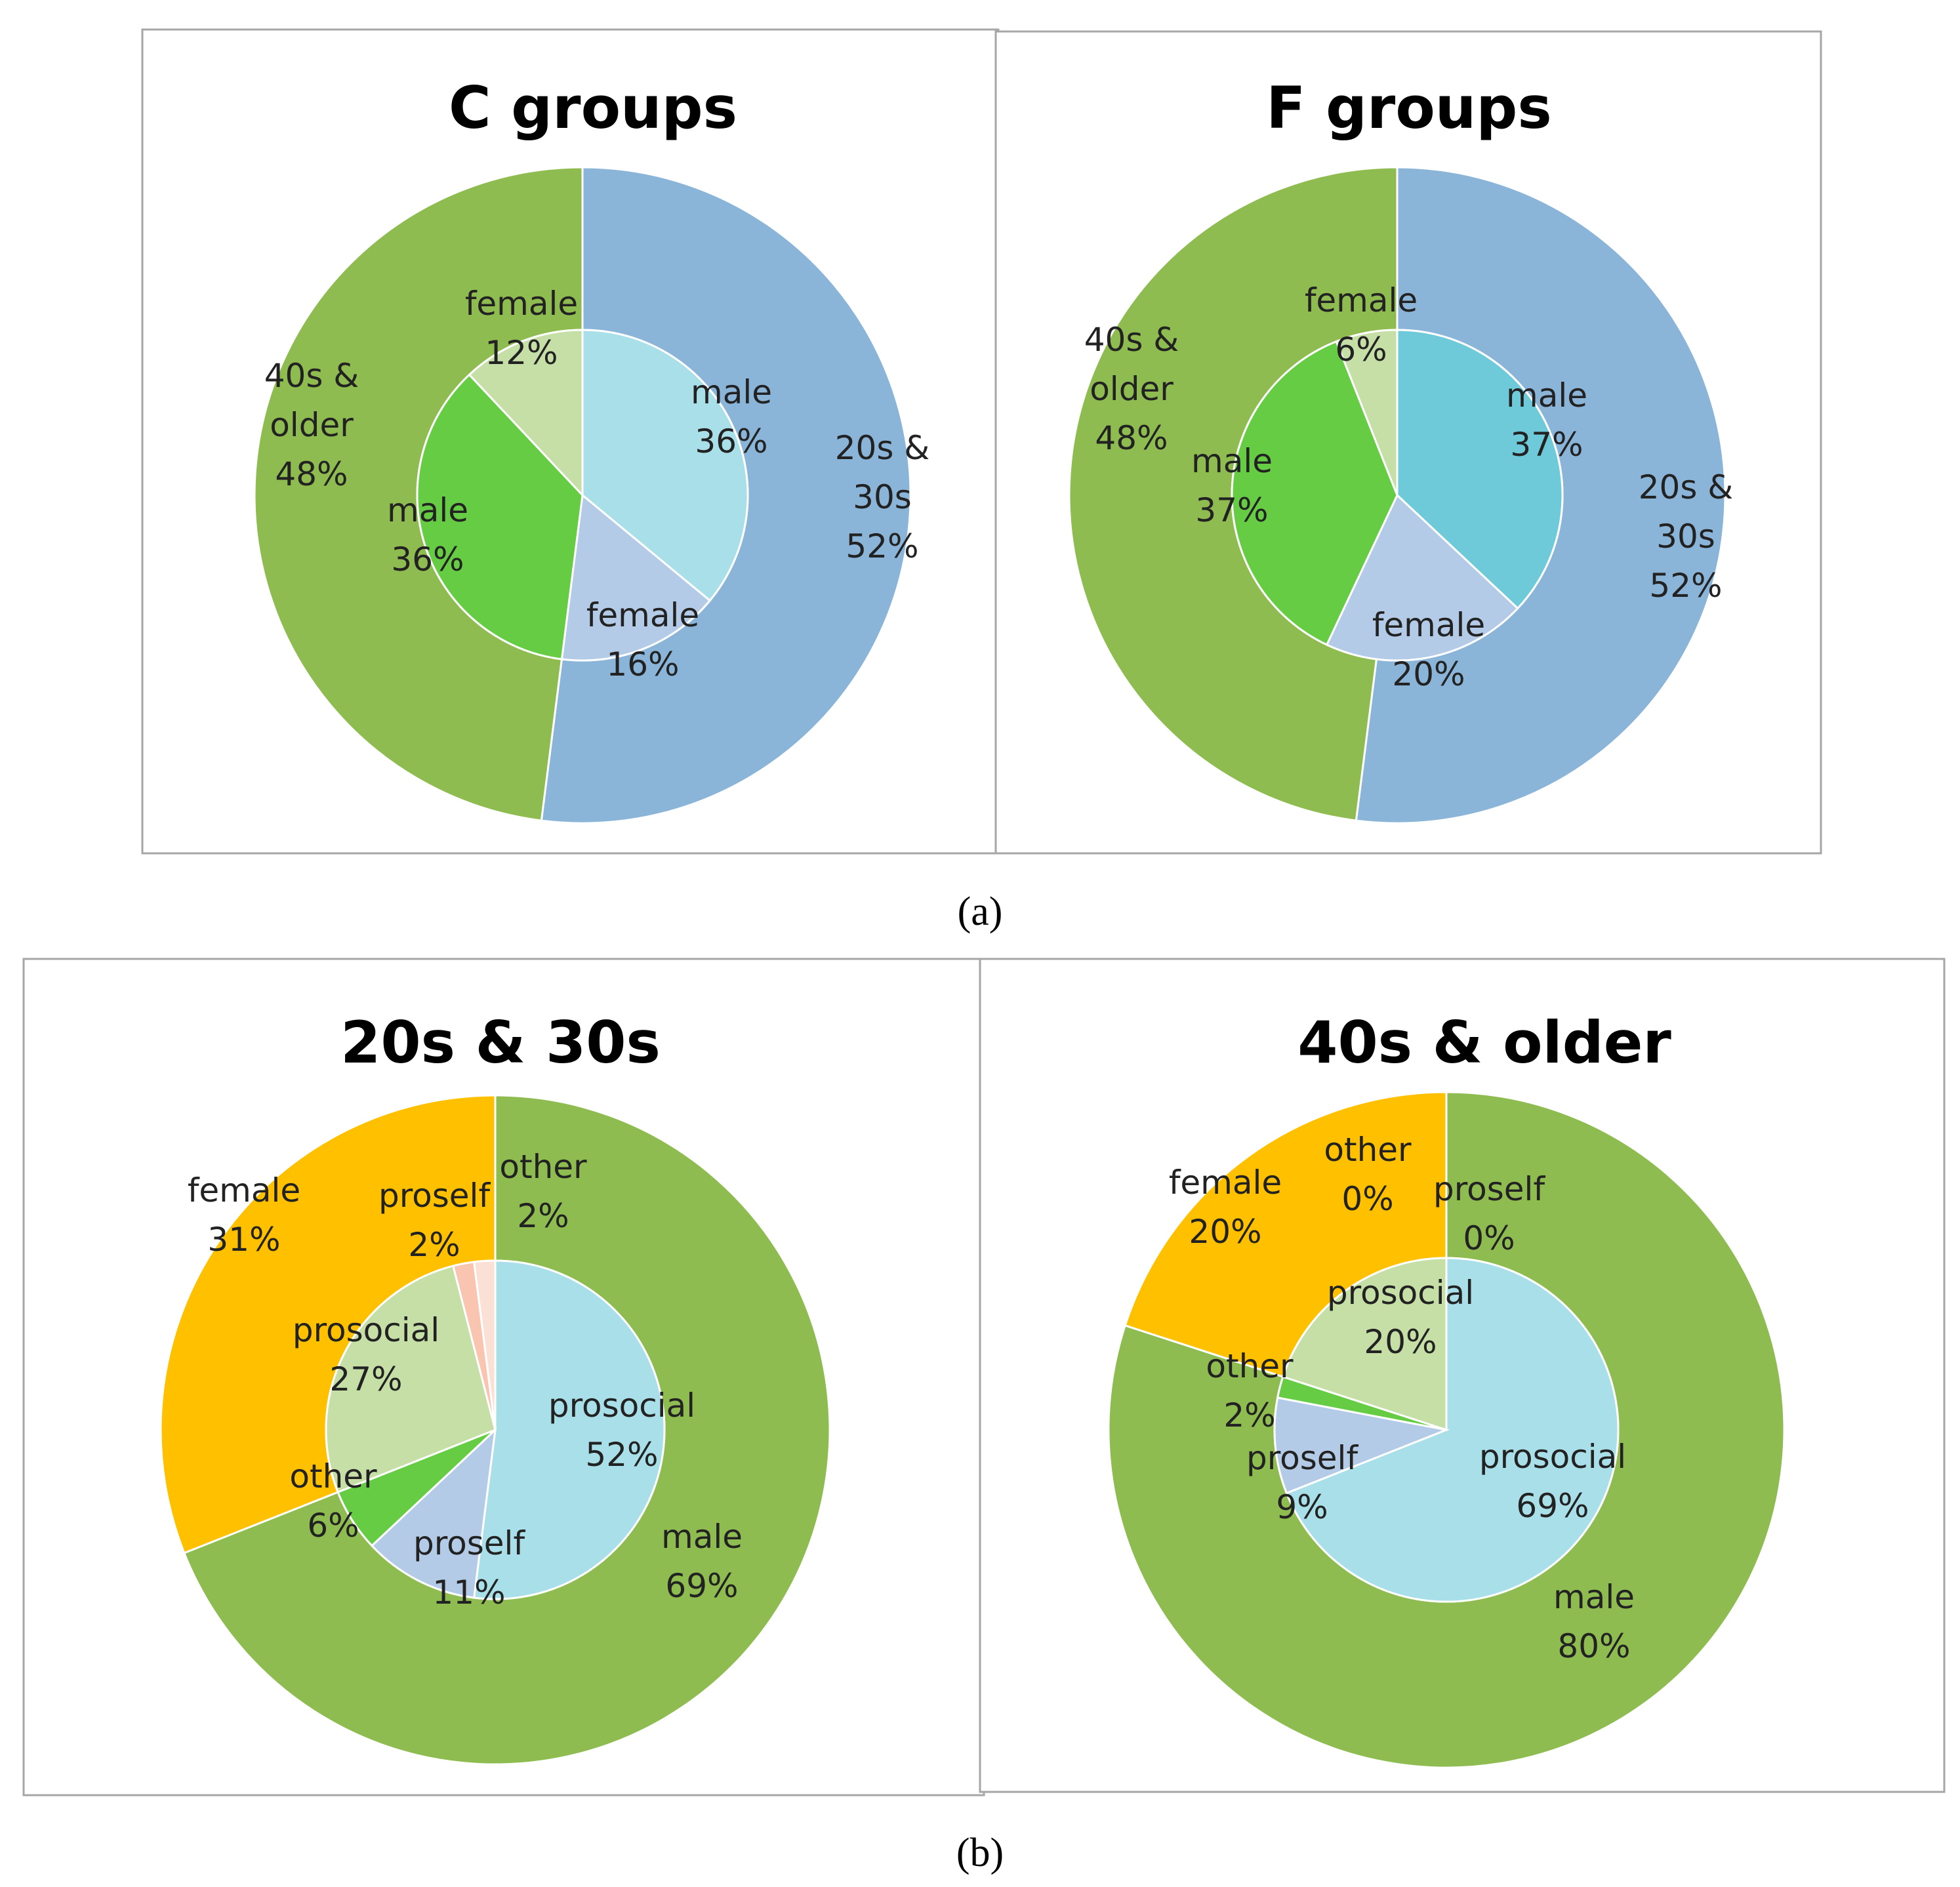 This screenshot has width=1960, height=1887. What do you see at coordinates (981, 911) in the screenshot?
I see `panel-label-a: (a)` at bounding box center [981, 911].